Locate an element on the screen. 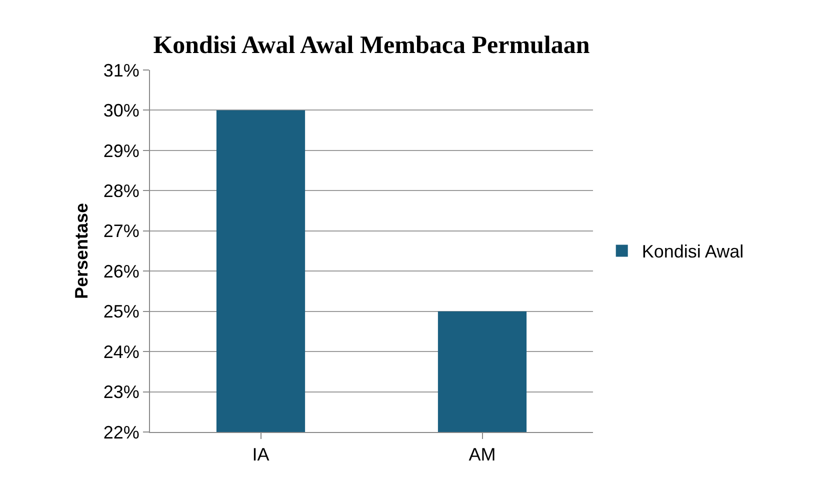 The height and width of the screenshot is (492, 818). y-tick-label: 30% is located at coordinates (121, 110).